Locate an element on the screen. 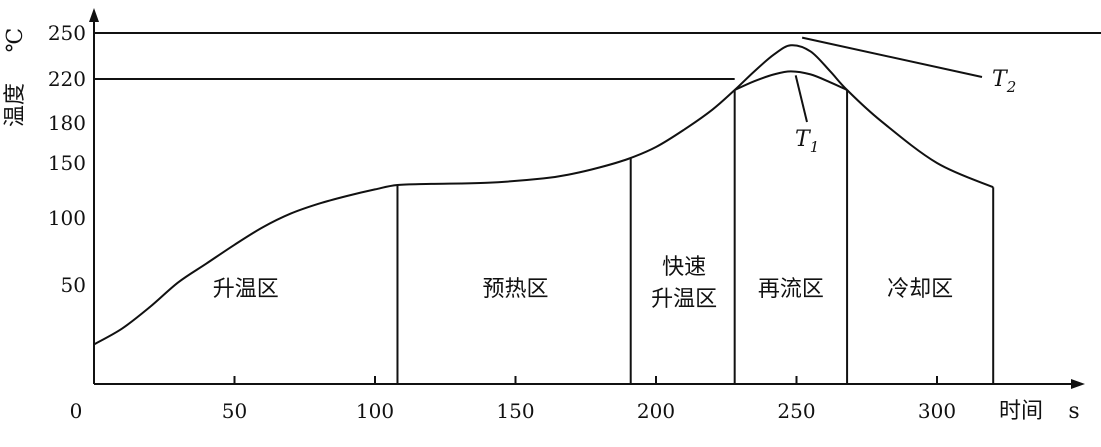 The image size is (1101, 447). zone-label: 再流区 is located at coordinates (791, 289).